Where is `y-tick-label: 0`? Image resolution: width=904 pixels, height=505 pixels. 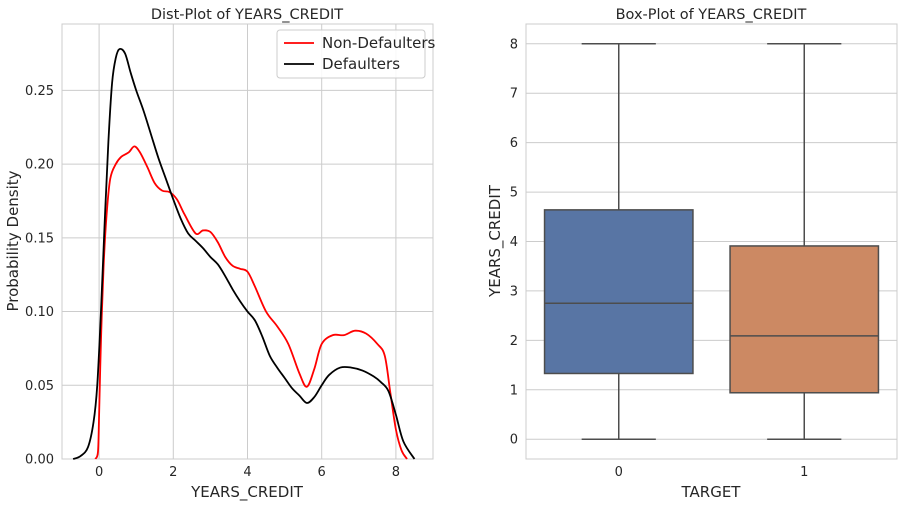
y-tick-label: 0 is located at coordinates (514, 440).